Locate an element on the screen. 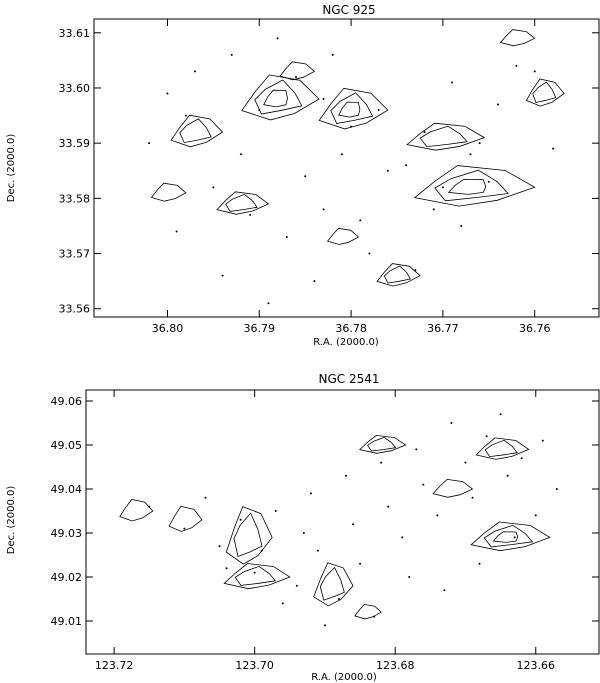 This screenshot has height=683, width=600. x-tick-label: 36.78 is located at coordinates (351, 328).